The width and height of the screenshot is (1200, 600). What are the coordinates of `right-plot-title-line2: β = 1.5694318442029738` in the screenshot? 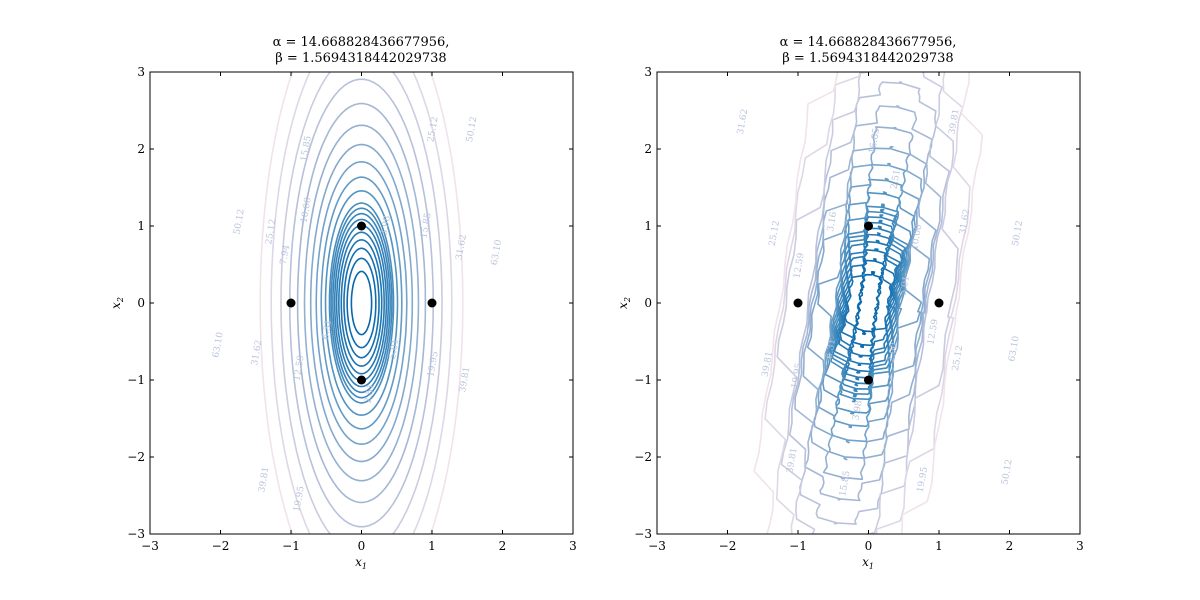 It's located at (867, 58).